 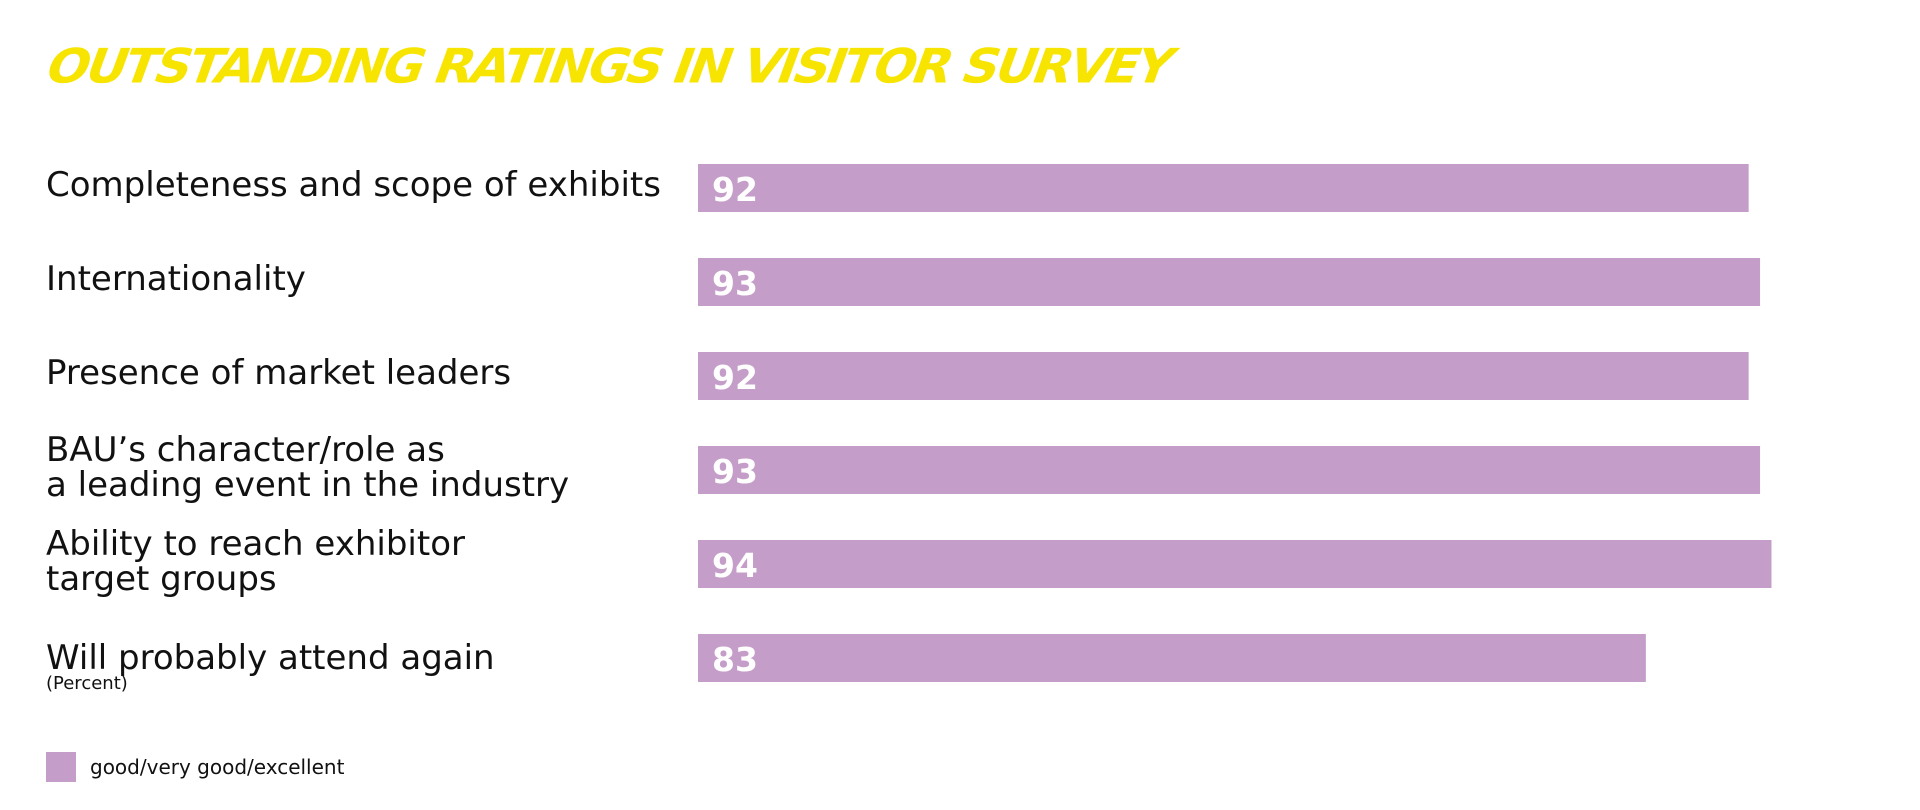 What do you see at coordinates (255, 561) in the screenshot?
I see `category-label: Ability to reach exhibitor target groups` at bounding box center [255, 561].